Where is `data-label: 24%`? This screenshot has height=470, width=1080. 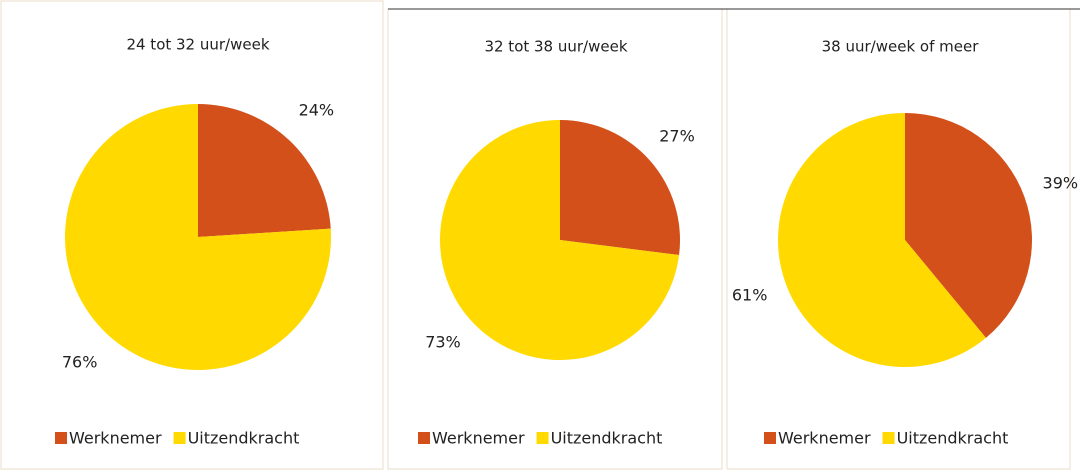 data-label: 24% is located at coordinates (317, 109).